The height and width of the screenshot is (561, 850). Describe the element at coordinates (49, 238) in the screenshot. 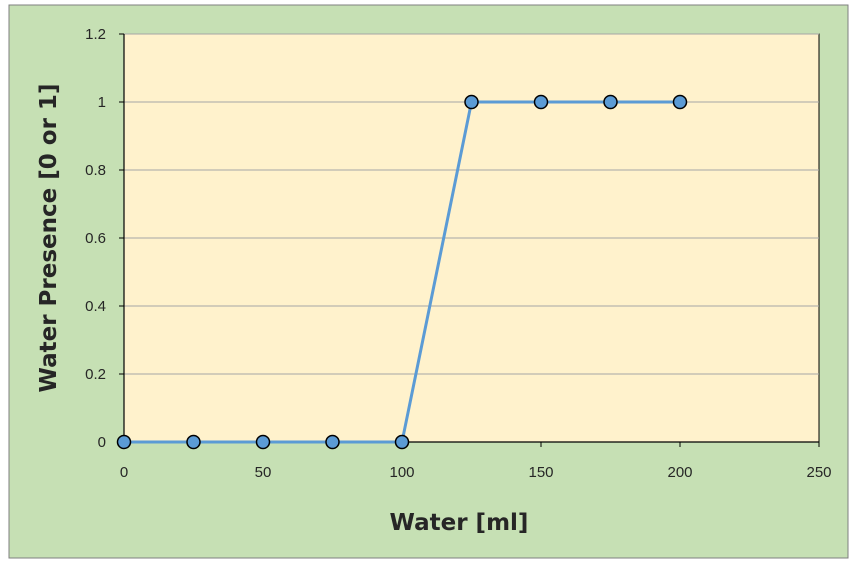

I see `y-axis-title: Water Presence [0 or 1]` at that location.